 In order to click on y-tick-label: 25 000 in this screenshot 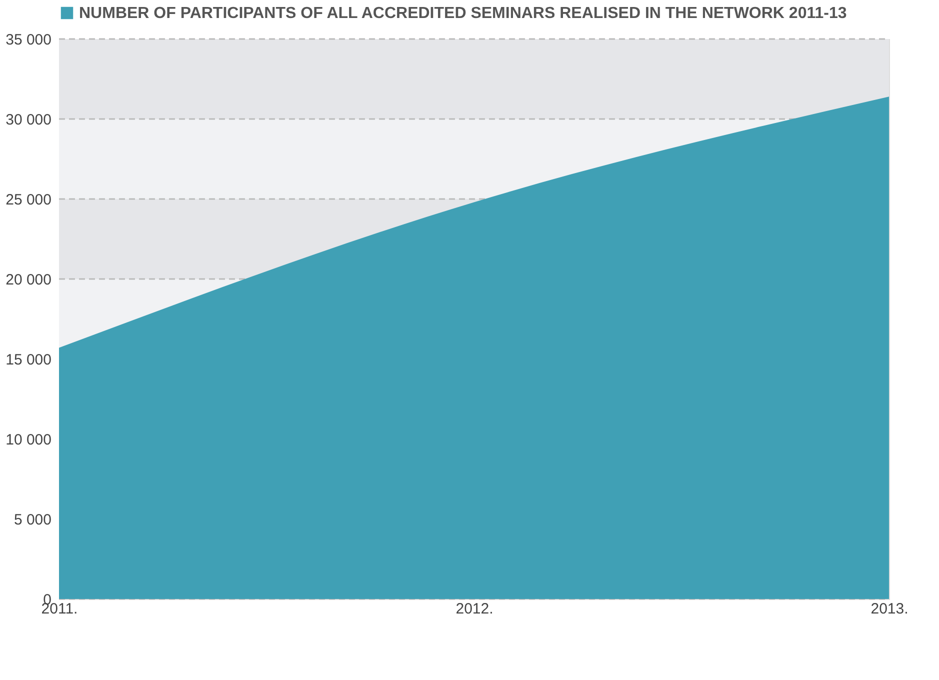, I will do `click(29, 200)`.